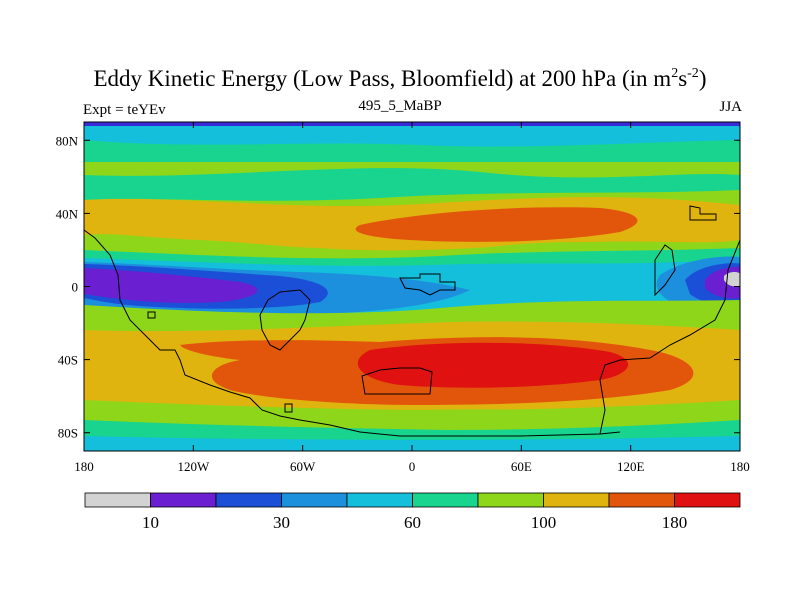  What do you see at coordinates (75, 287) in the screenshot?
I see `y-tick-label: 0` at bounding box center [75, 287].